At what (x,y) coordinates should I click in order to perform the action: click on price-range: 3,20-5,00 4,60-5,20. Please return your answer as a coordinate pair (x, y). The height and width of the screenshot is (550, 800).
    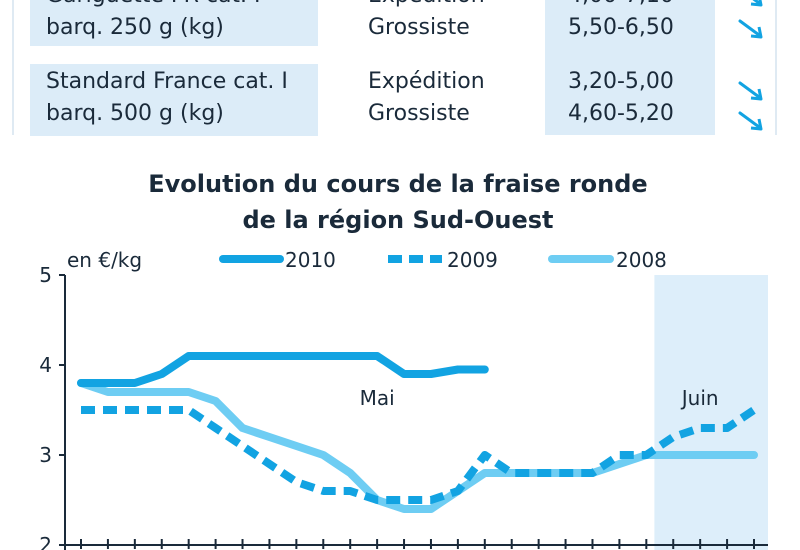
    Looking at the image, I should click on (621, 98).